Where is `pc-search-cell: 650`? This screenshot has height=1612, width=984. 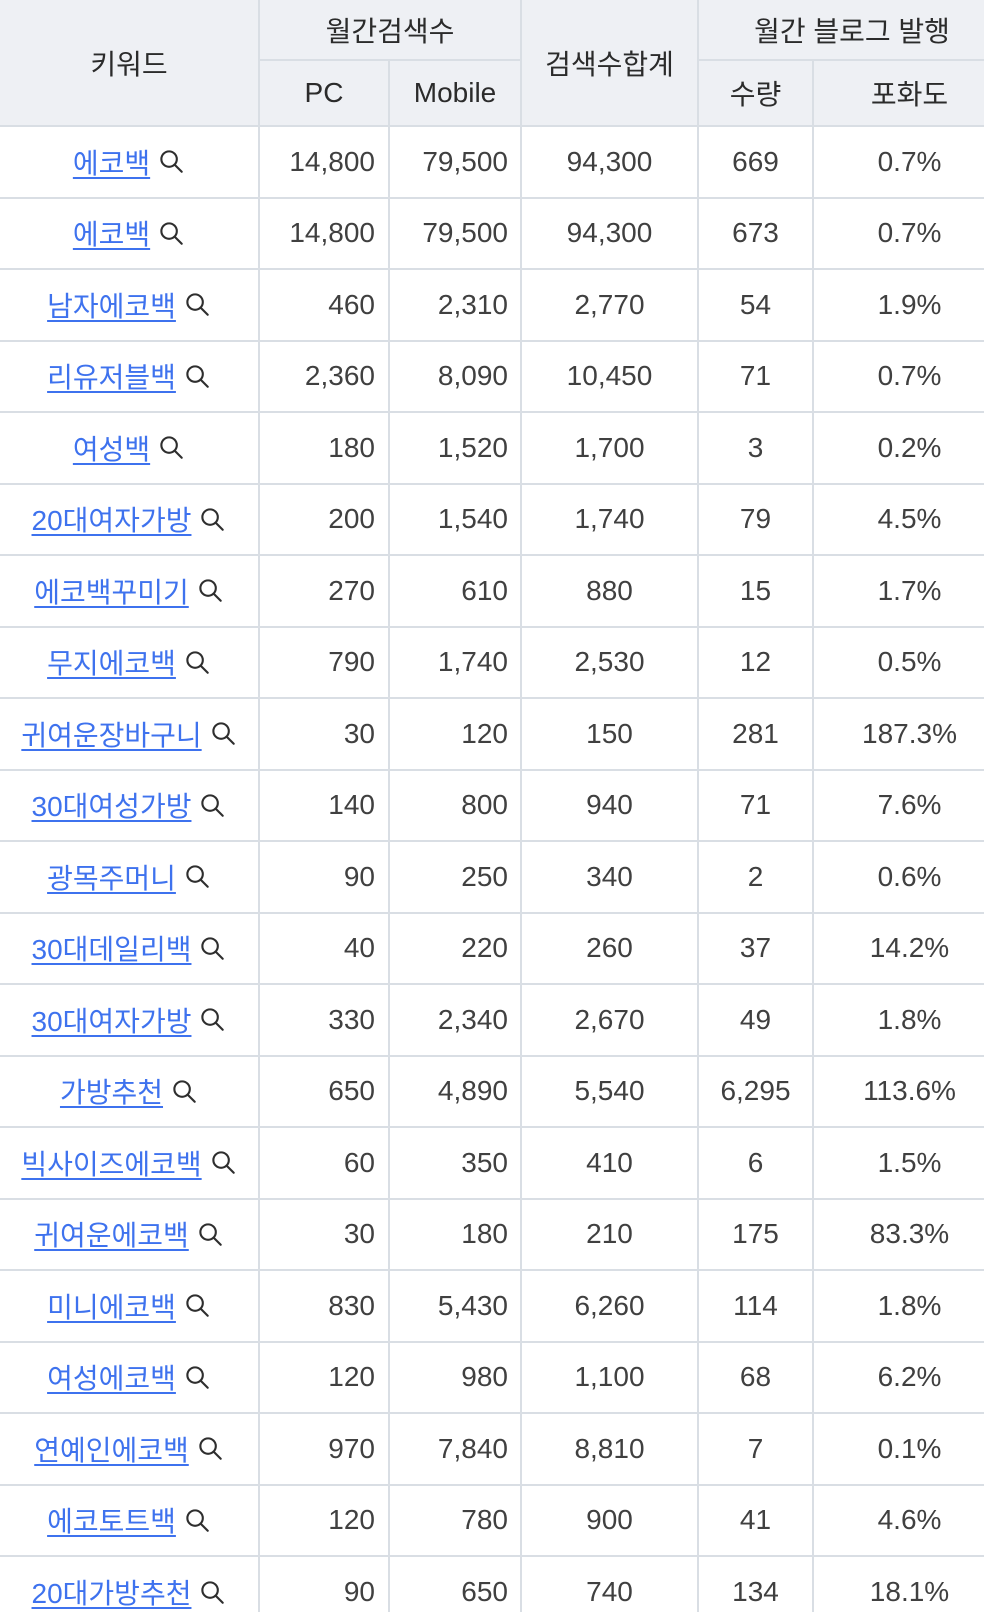
pc-search-cell: 650 is located at coordinates (324, 1091).